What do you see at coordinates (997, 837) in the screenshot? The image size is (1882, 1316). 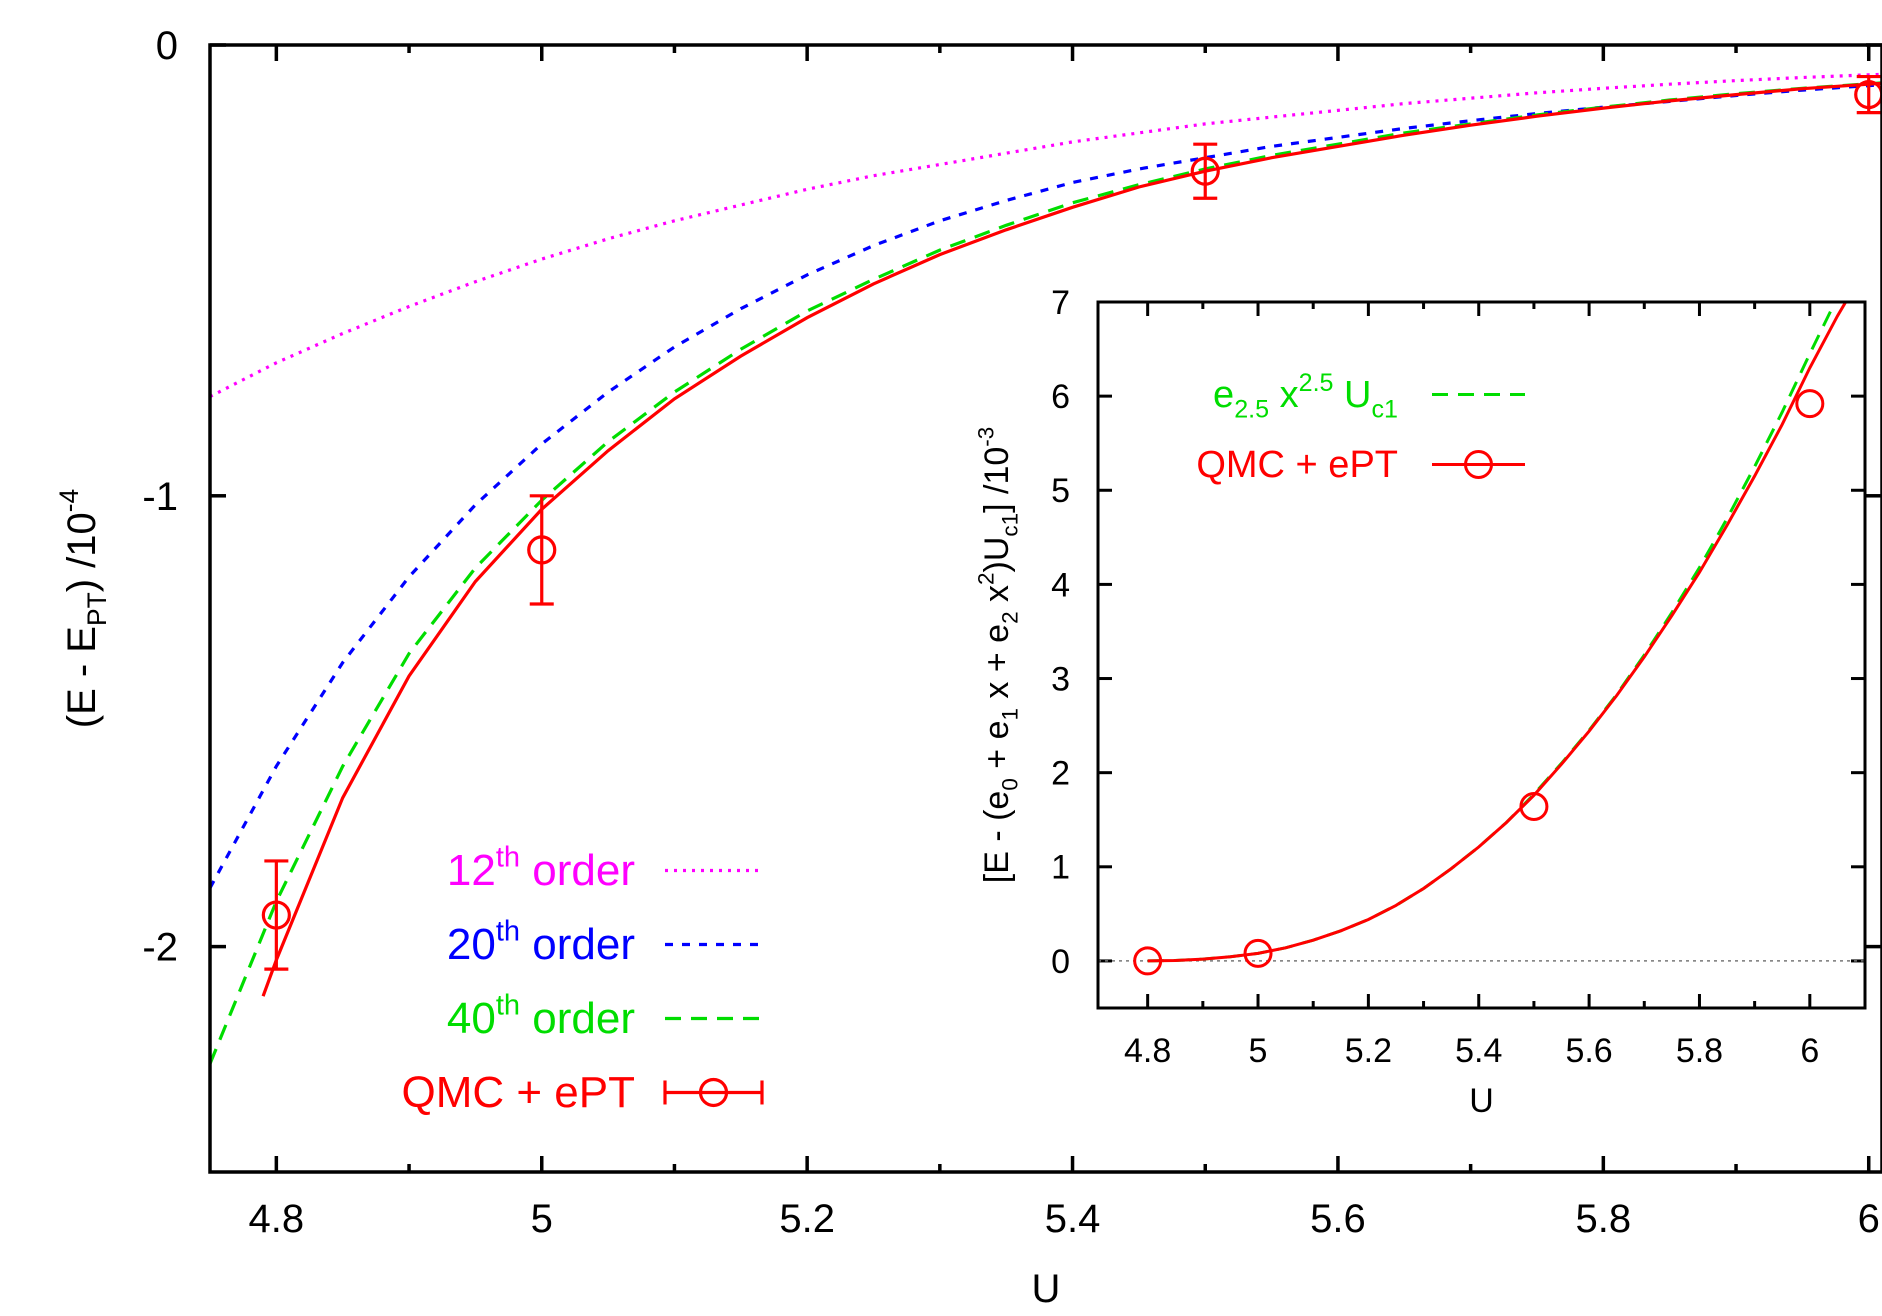 I see `y-axis-label-part: [E - (e` at bounding box center [997, 837].